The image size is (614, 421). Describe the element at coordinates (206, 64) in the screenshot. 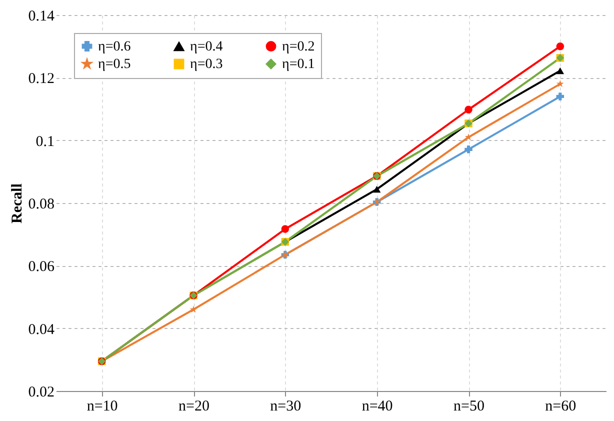

I see `legend-label: η=0.3` at that location.